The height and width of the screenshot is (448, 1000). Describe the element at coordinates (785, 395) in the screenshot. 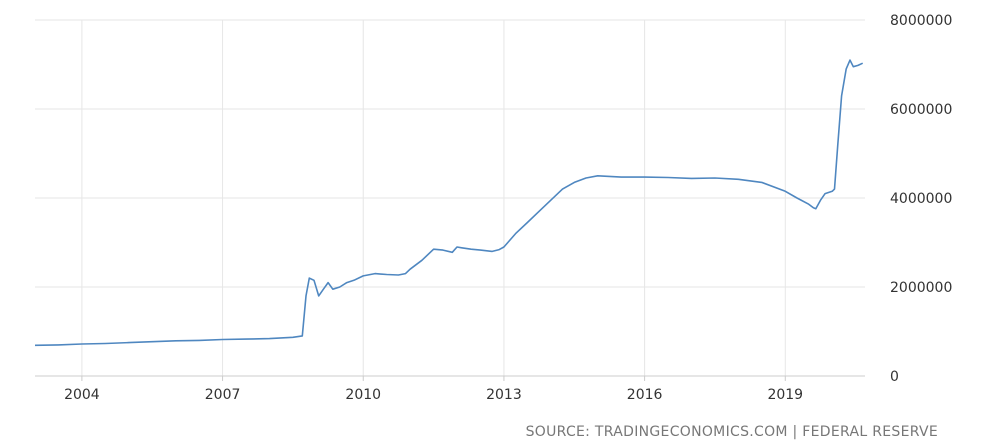

I see `x-tick-label: 2019` at that location.